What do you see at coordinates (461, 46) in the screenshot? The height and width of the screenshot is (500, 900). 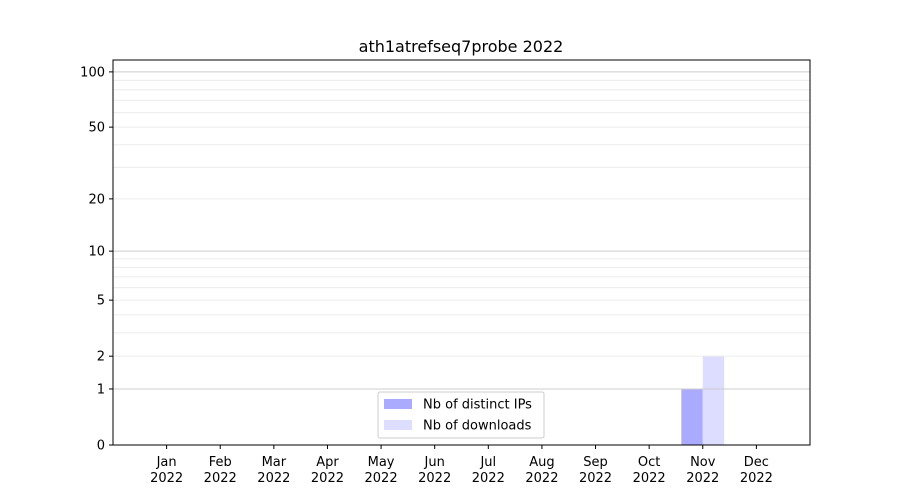 I see `chart-title: ath1atrefseq7probe 2022` at bounding box center [461, 46].